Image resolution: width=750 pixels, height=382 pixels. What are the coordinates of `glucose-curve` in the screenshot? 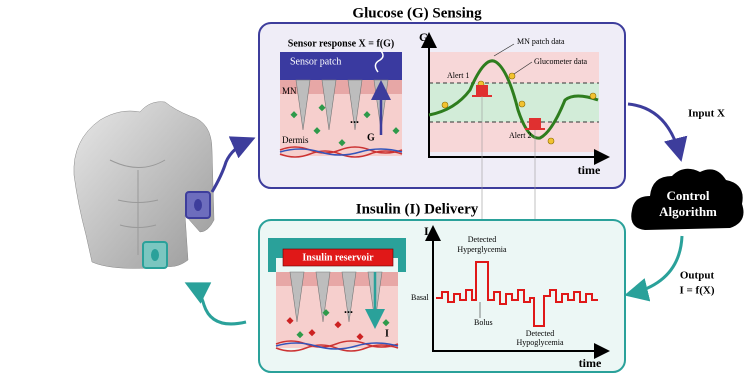 It's located at (513, 99).